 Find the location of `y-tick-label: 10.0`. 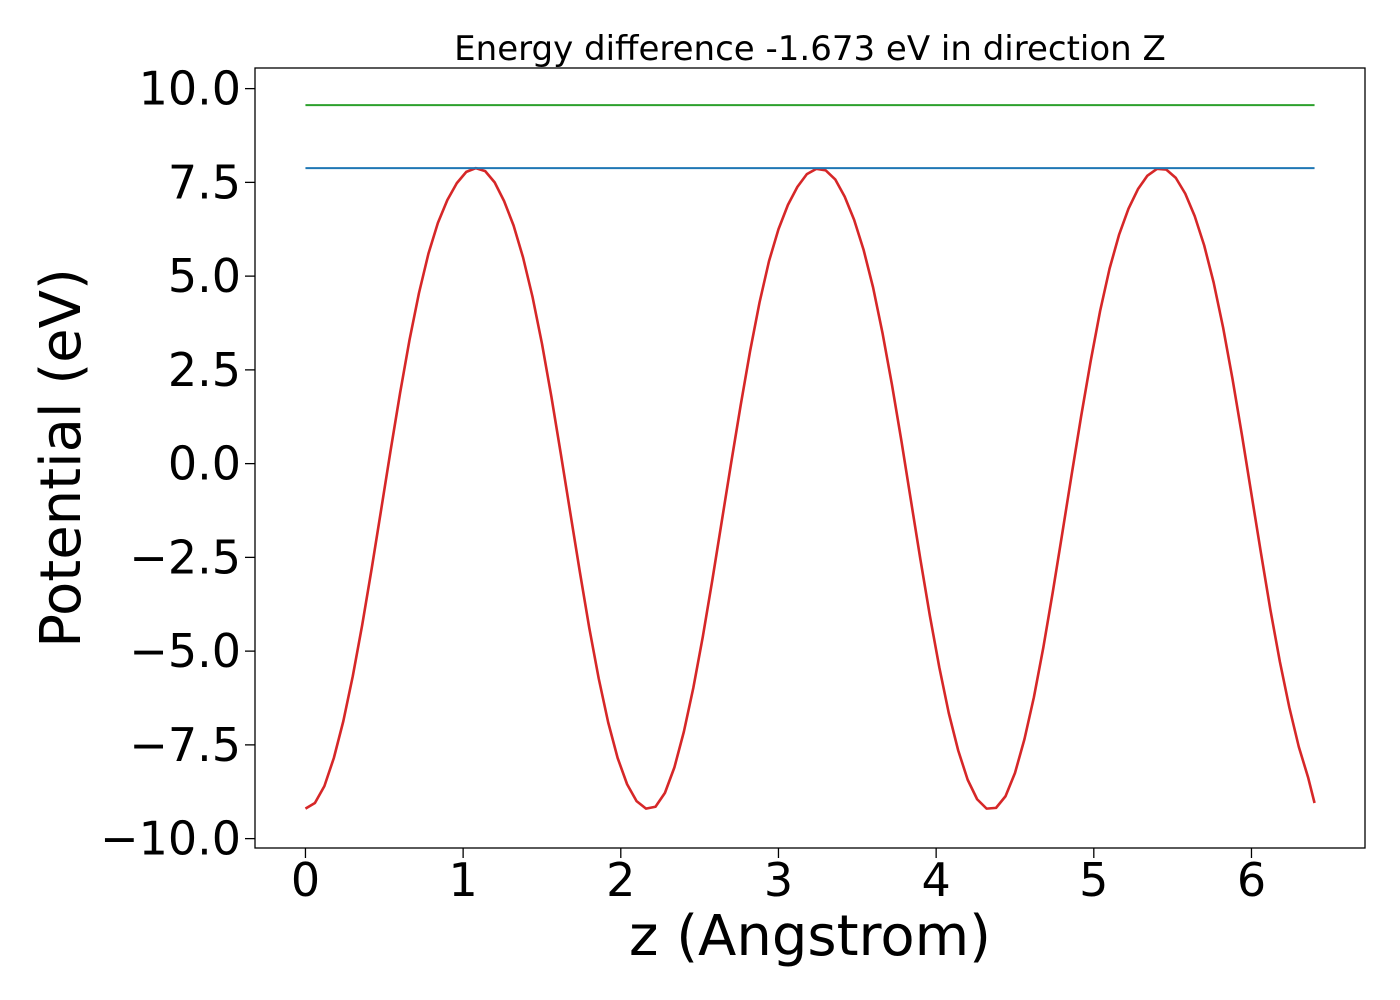

y-tick-label: 10.0 is located at coordinates (190, 89).